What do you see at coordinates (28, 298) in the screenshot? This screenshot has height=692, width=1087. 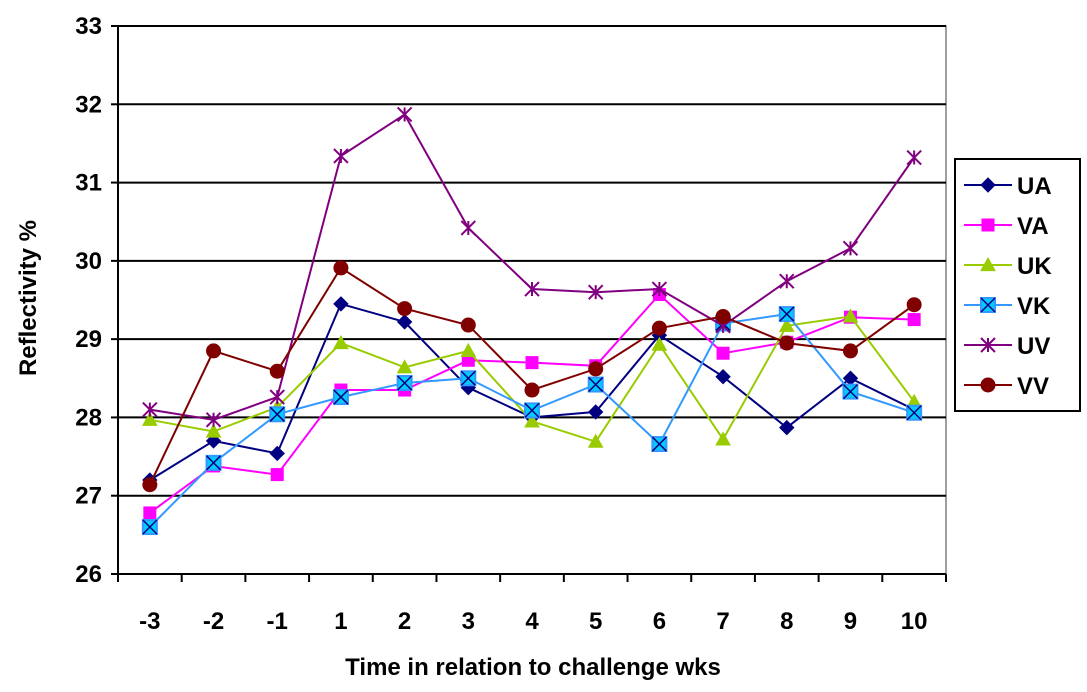 I see `y-axis-label: Reflectivity %` at bounding box center [28, 298].